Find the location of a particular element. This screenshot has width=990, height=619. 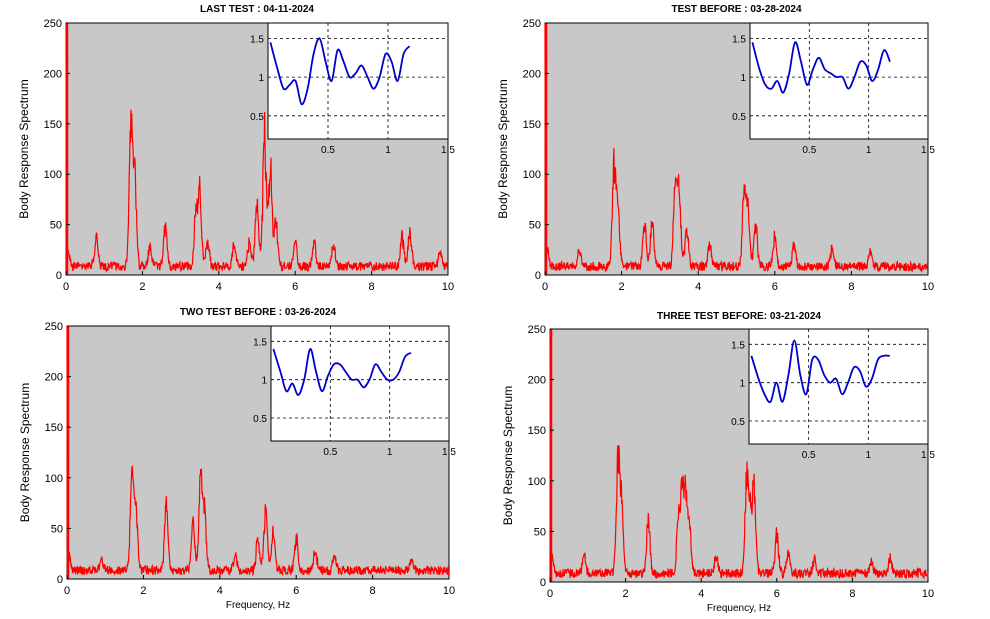

chart-title: TWO TEST BEFORE : 03-26-2024 is located at coordinates (258, 312).